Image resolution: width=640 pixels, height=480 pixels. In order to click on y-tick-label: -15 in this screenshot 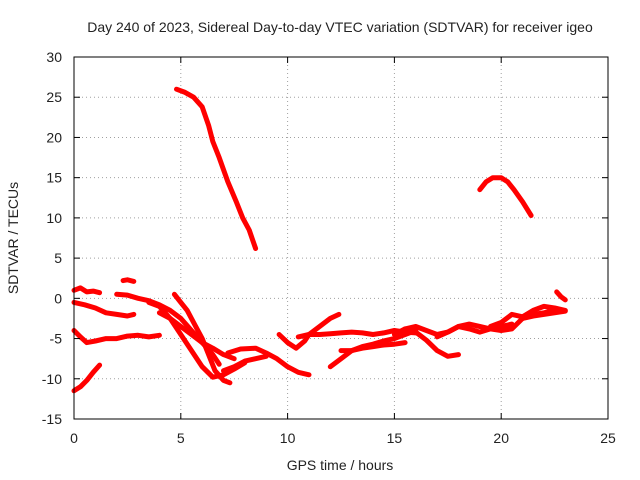, I will do `click(52, 419)`.